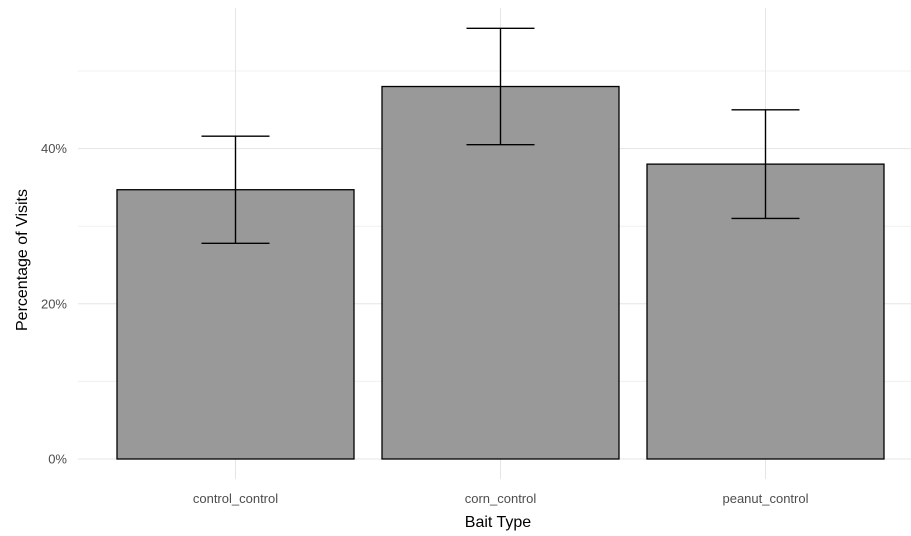  What do you see at coordinates (54, 148) in the screenshot?
I see `y-tick-label: 40%` at bounding box center [54, 148].